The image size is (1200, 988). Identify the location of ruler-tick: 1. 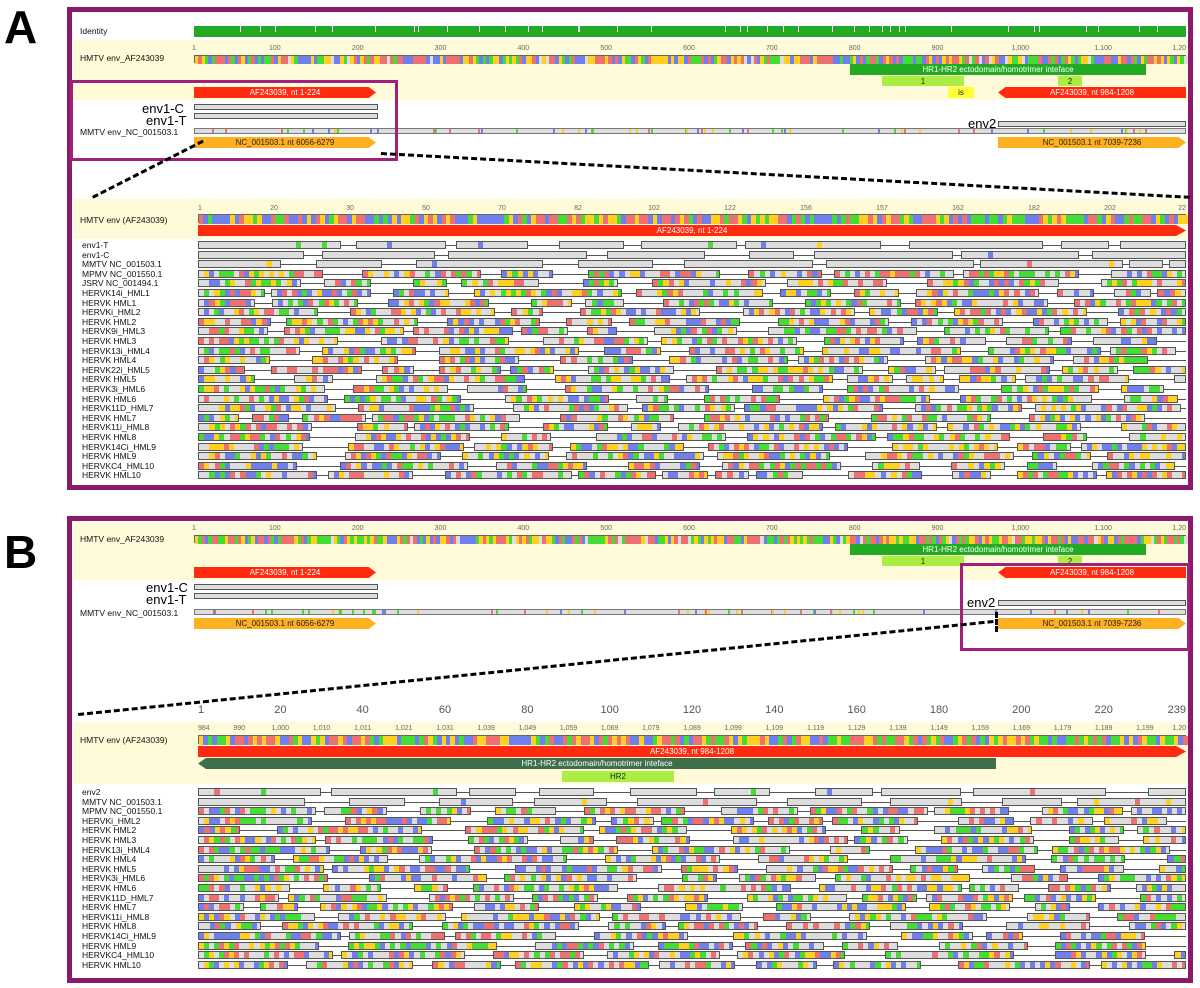
(200, 208).